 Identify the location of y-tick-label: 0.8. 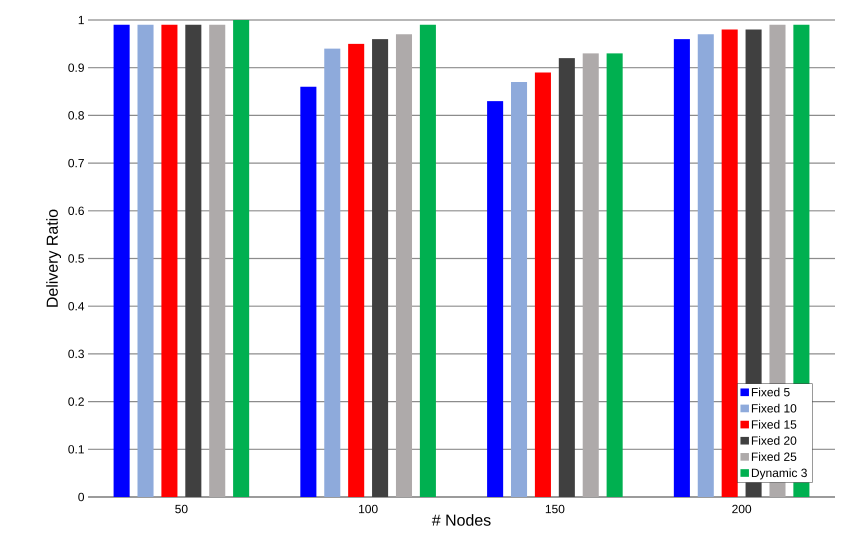
(76, 115).